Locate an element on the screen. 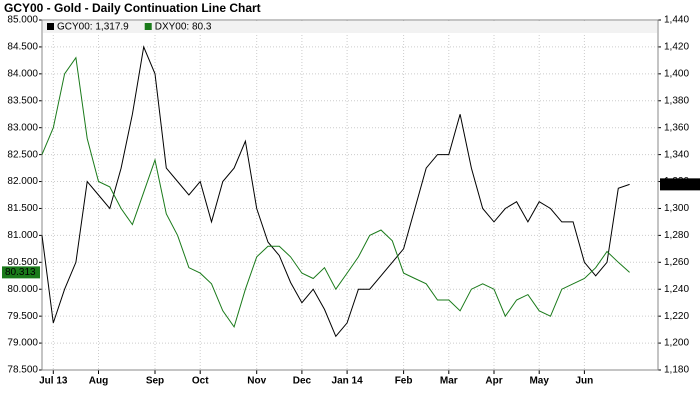 The width and height of the screenshot is (700, 411). y2-tick-label: 1,180 is located at coordinates (676, 370).